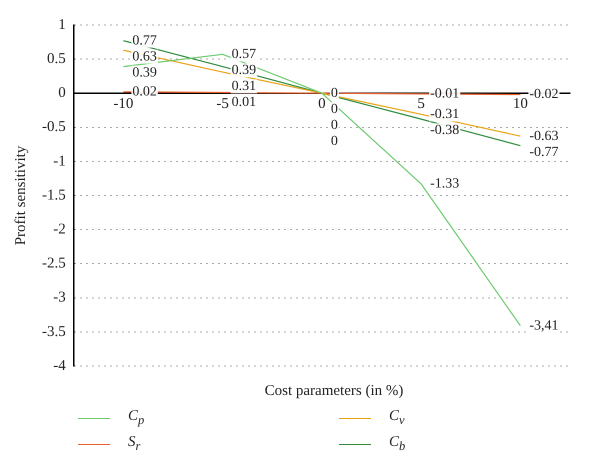 This screenshot has height=453, width=608. I want to click on y-tick-label: -1, so click(59, 161).